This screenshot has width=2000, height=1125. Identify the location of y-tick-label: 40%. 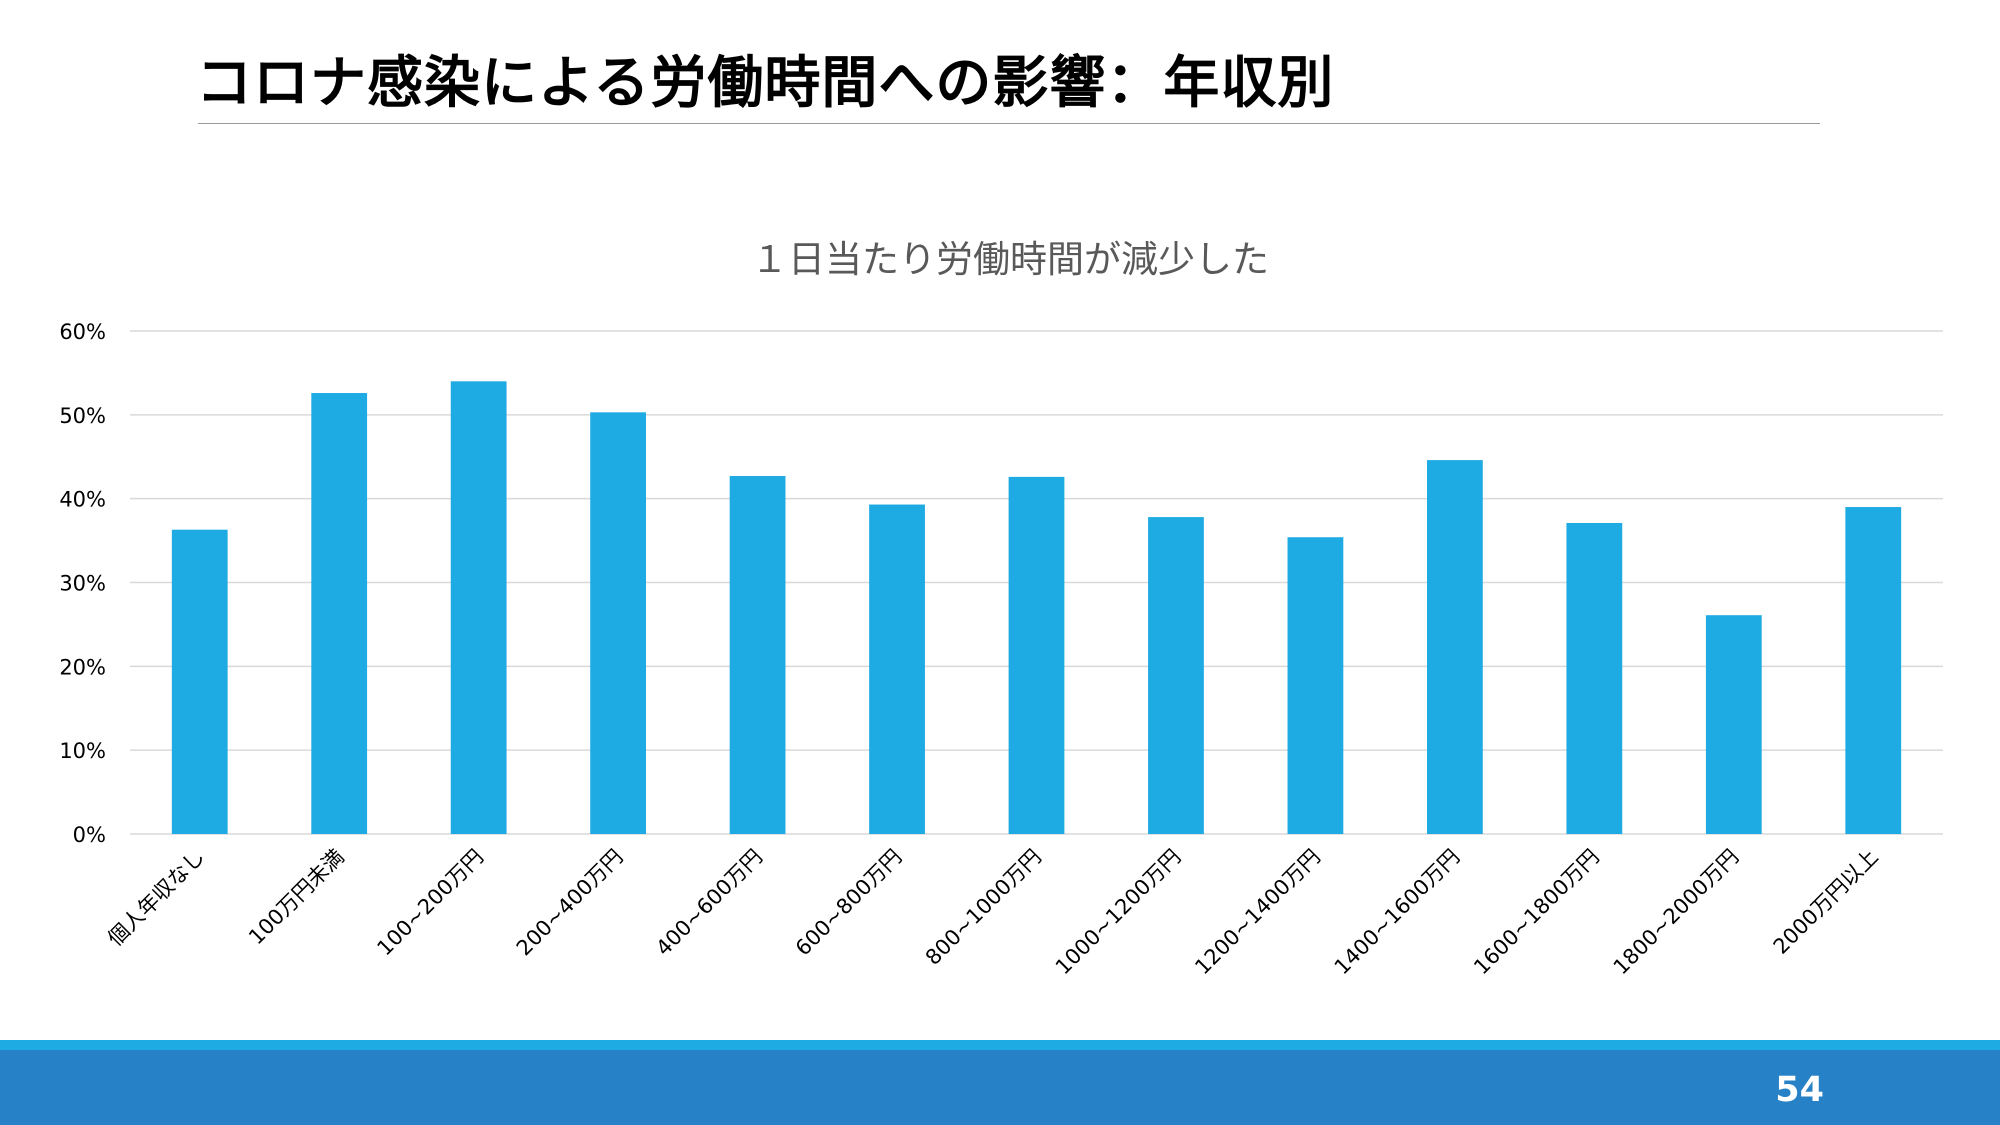
(82, 500).